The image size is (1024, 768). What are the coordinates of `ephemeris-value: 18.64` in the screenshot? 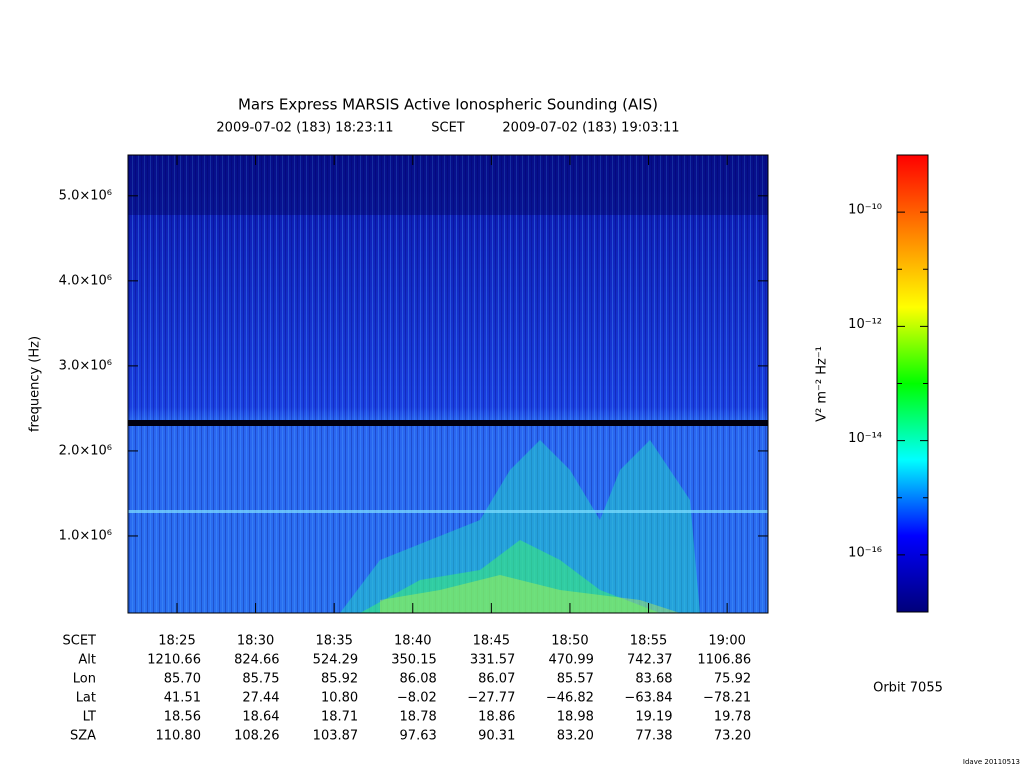 It's located at (260, 717).